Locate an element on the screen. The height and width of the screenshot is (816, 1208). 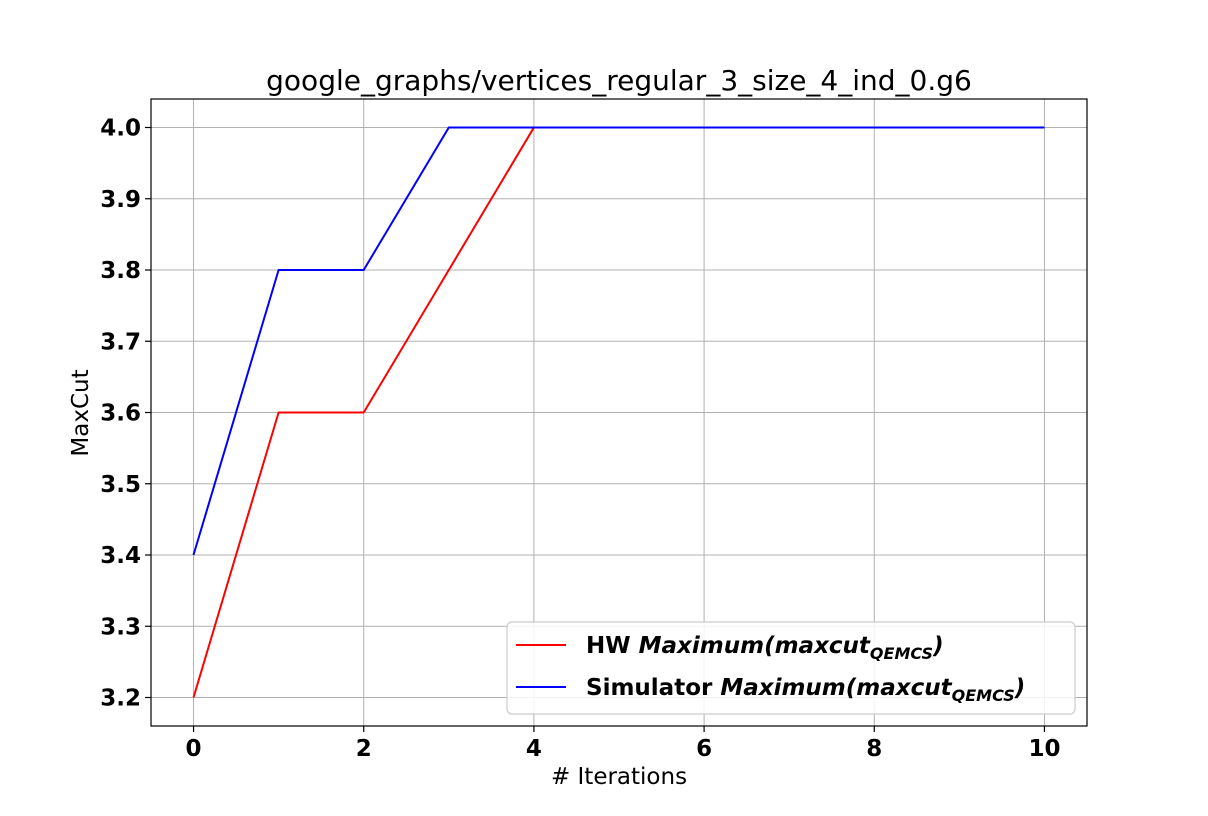
x-tick-label: 8 is located at coordinates (874, 749).